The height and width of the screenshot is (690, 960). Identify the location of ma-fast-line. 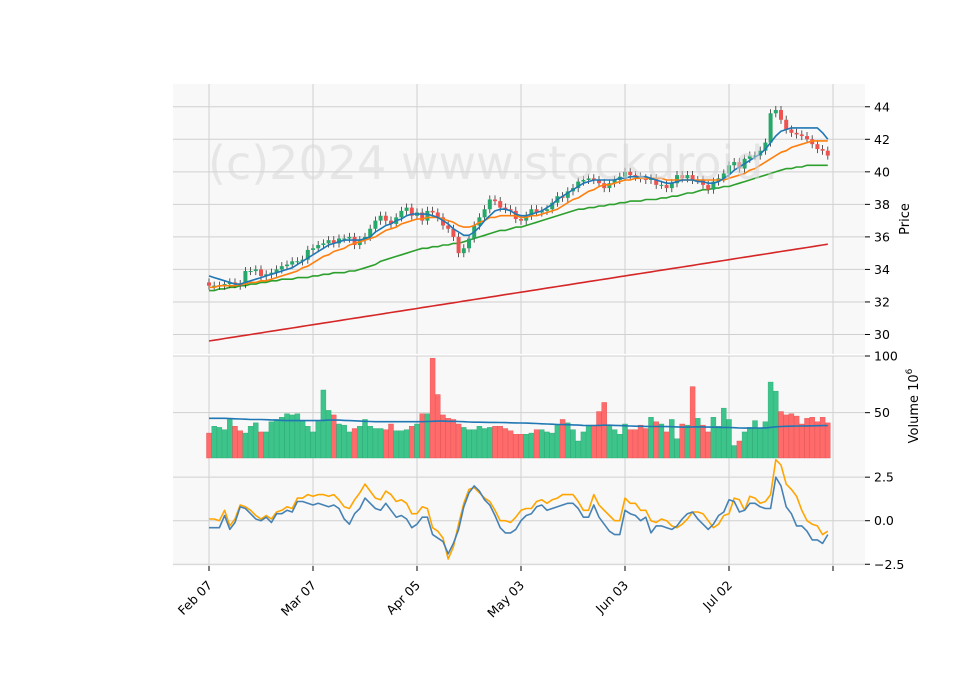
(518, 206).